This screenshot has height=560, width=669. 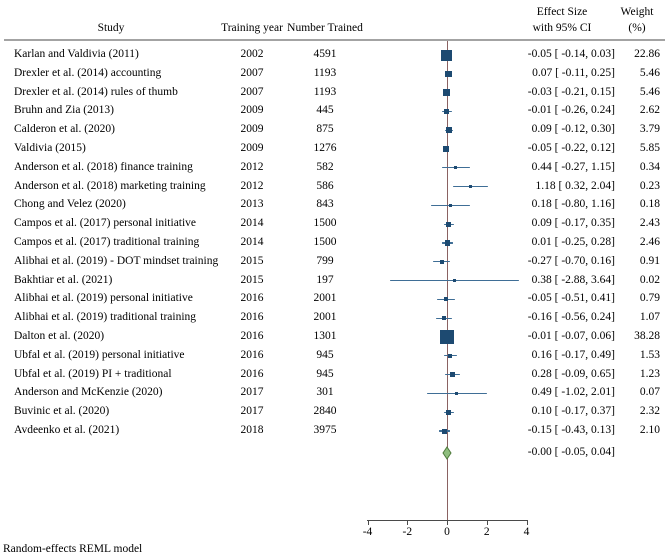 What do you see at coordinates (96, 91) in the screenshot?
I see `study-label: Drexler et al. (2014) rules of thumb` at bounding box center [96, 91].